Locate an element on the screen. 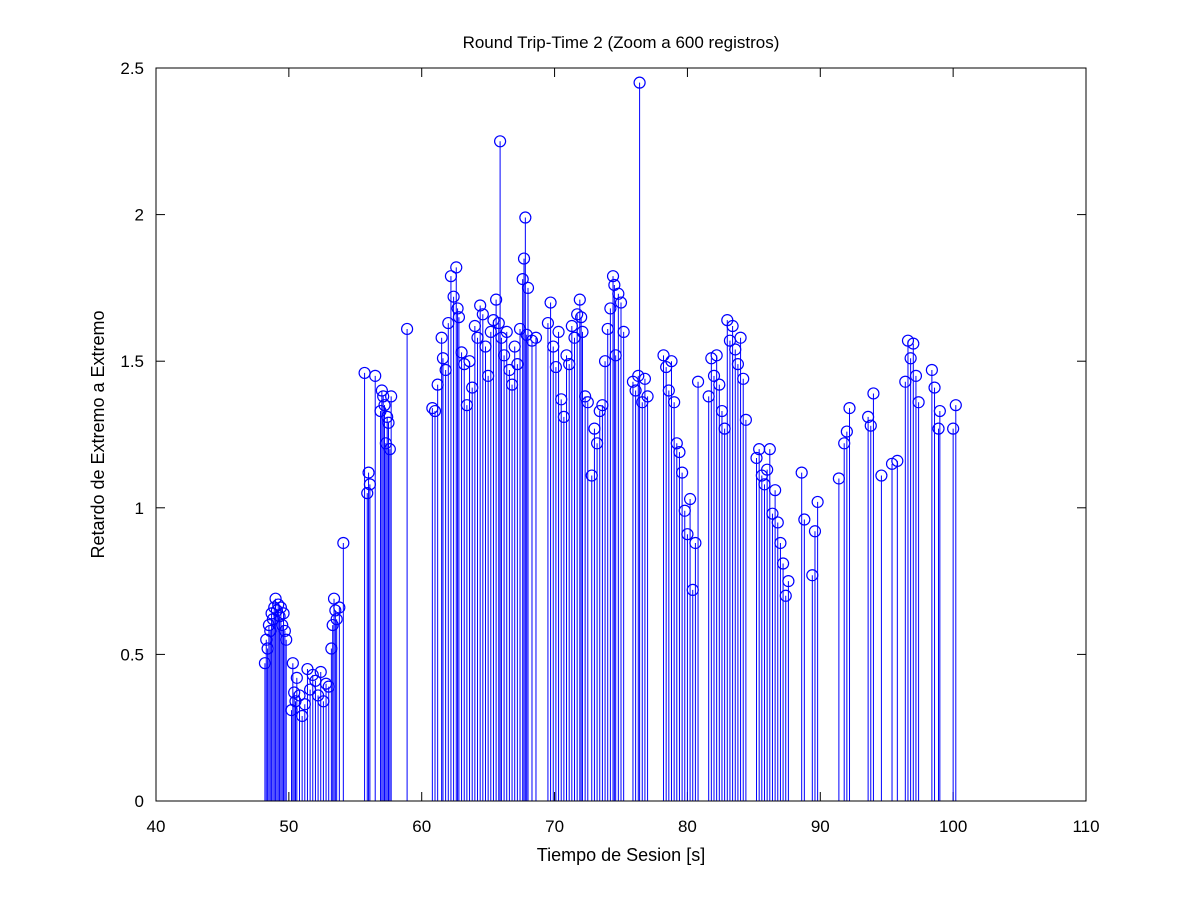  y-tick-label: 0 is located at coordinates (139, 801).